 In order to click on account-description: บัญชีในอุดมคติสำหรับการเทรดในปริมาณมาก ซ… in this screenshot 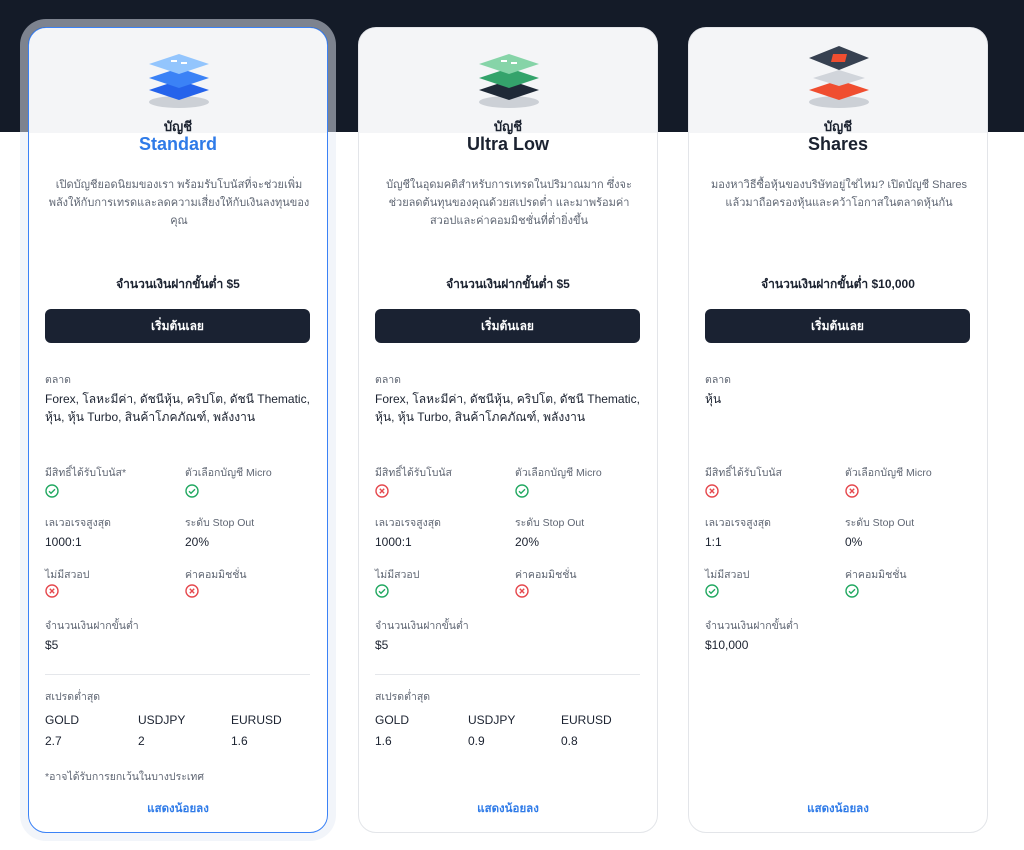, I will do `click(509, 203)`.